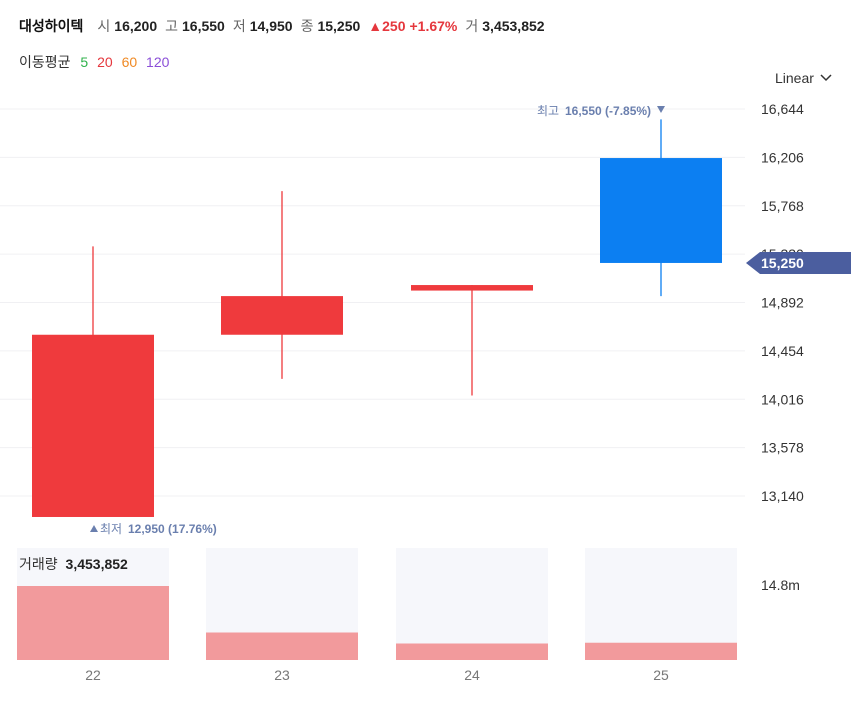 Image resolution: width=860 pixels, height=707 pixels. What do you see at coordinates (472, 675) in the screenshot?
I see `x-tick-24: 24` at bounding box center [472, 675].